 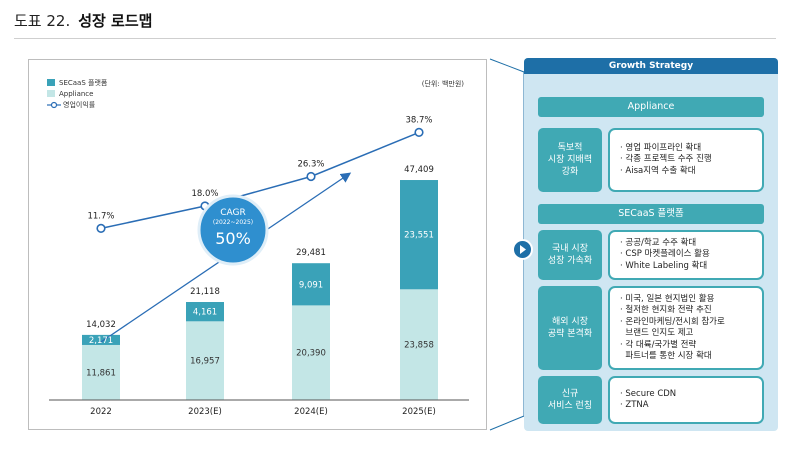 I want to click on label-line: 성장 가속화, so click(x=570, y=261).